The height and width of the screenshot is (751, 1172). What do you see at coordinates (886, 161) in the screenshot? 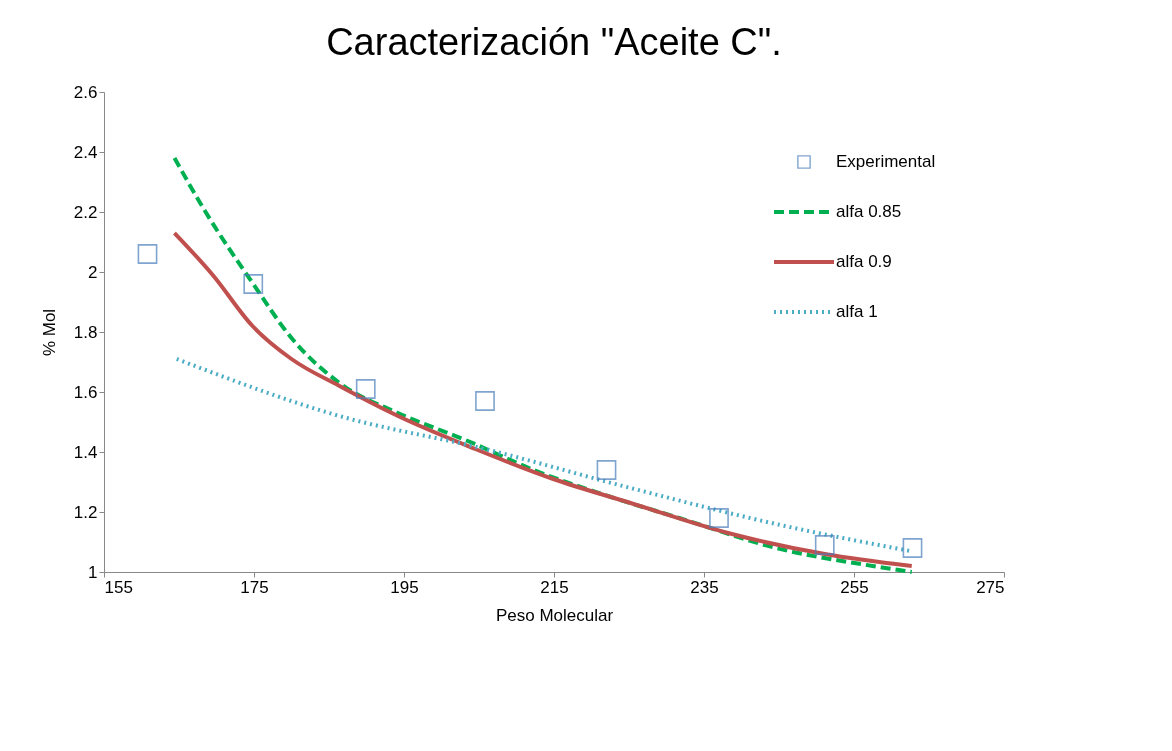
I see `legend-label: Experimental` at bounding box center [886, 161].